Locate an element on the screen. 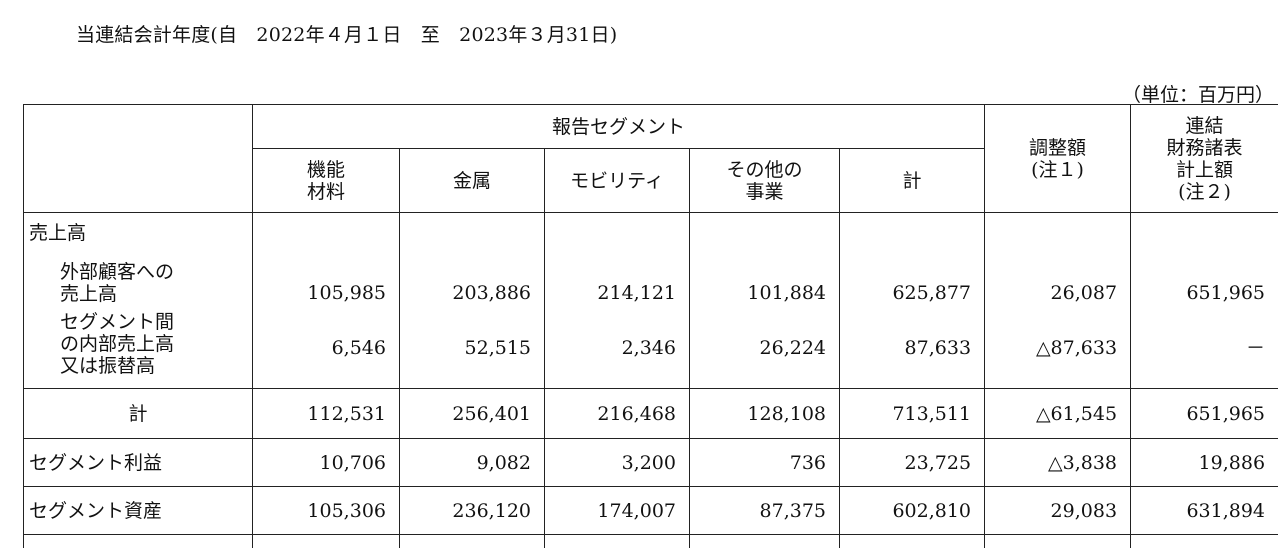 The width and height of the screenshot is (1282, 548). total-value: △61,545 is located at coordinates (1058, 413).